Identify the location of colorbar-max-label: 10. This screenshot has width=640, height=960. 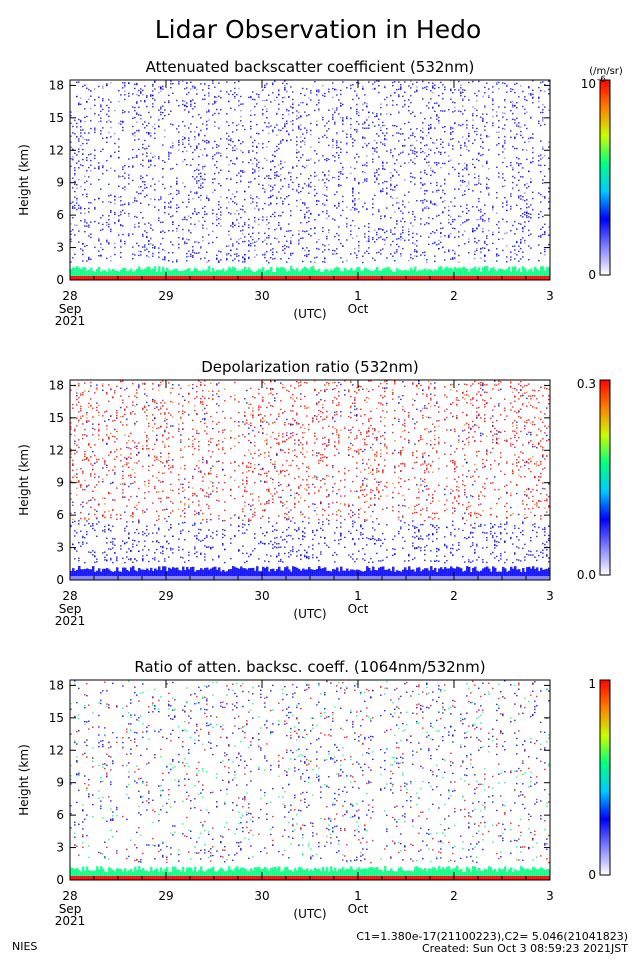
(588, 84).